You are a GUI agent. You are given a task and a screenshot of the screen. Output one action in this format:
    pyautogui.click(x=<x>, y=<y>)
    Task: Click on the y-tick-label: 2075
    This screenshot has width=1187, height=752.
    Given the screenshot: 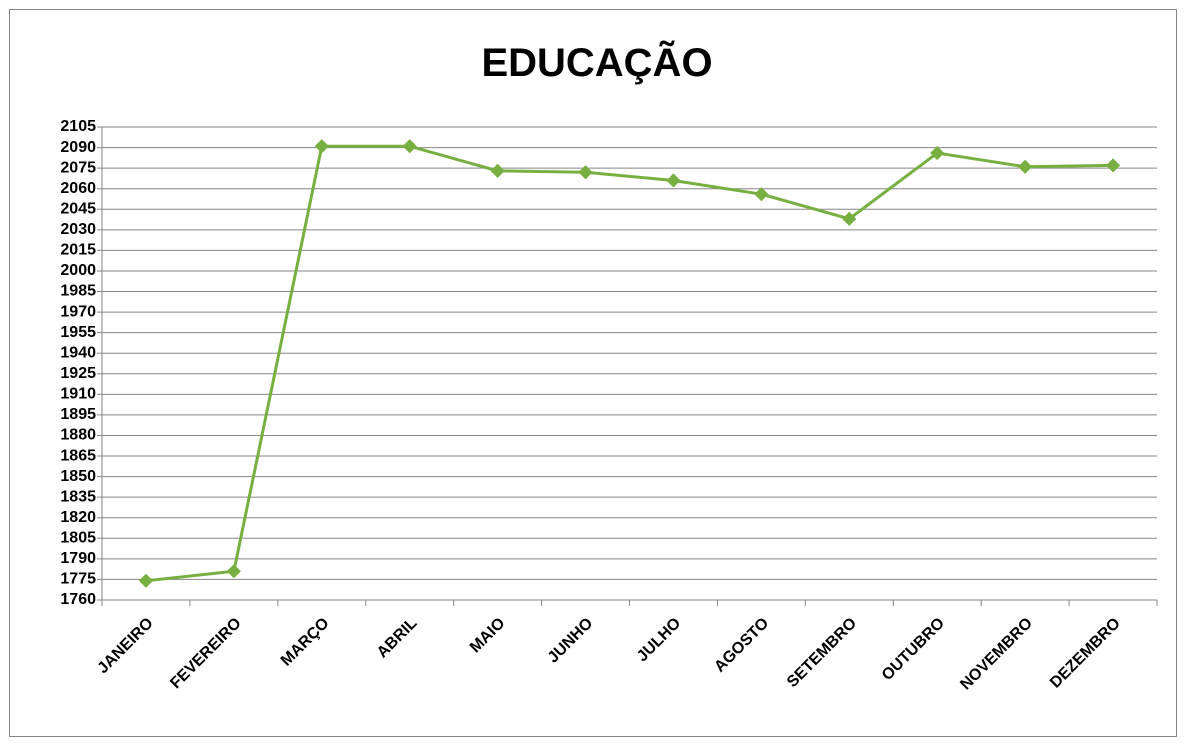 What is the action you would take?
    pyautogui.click(x=78, y=167)
    